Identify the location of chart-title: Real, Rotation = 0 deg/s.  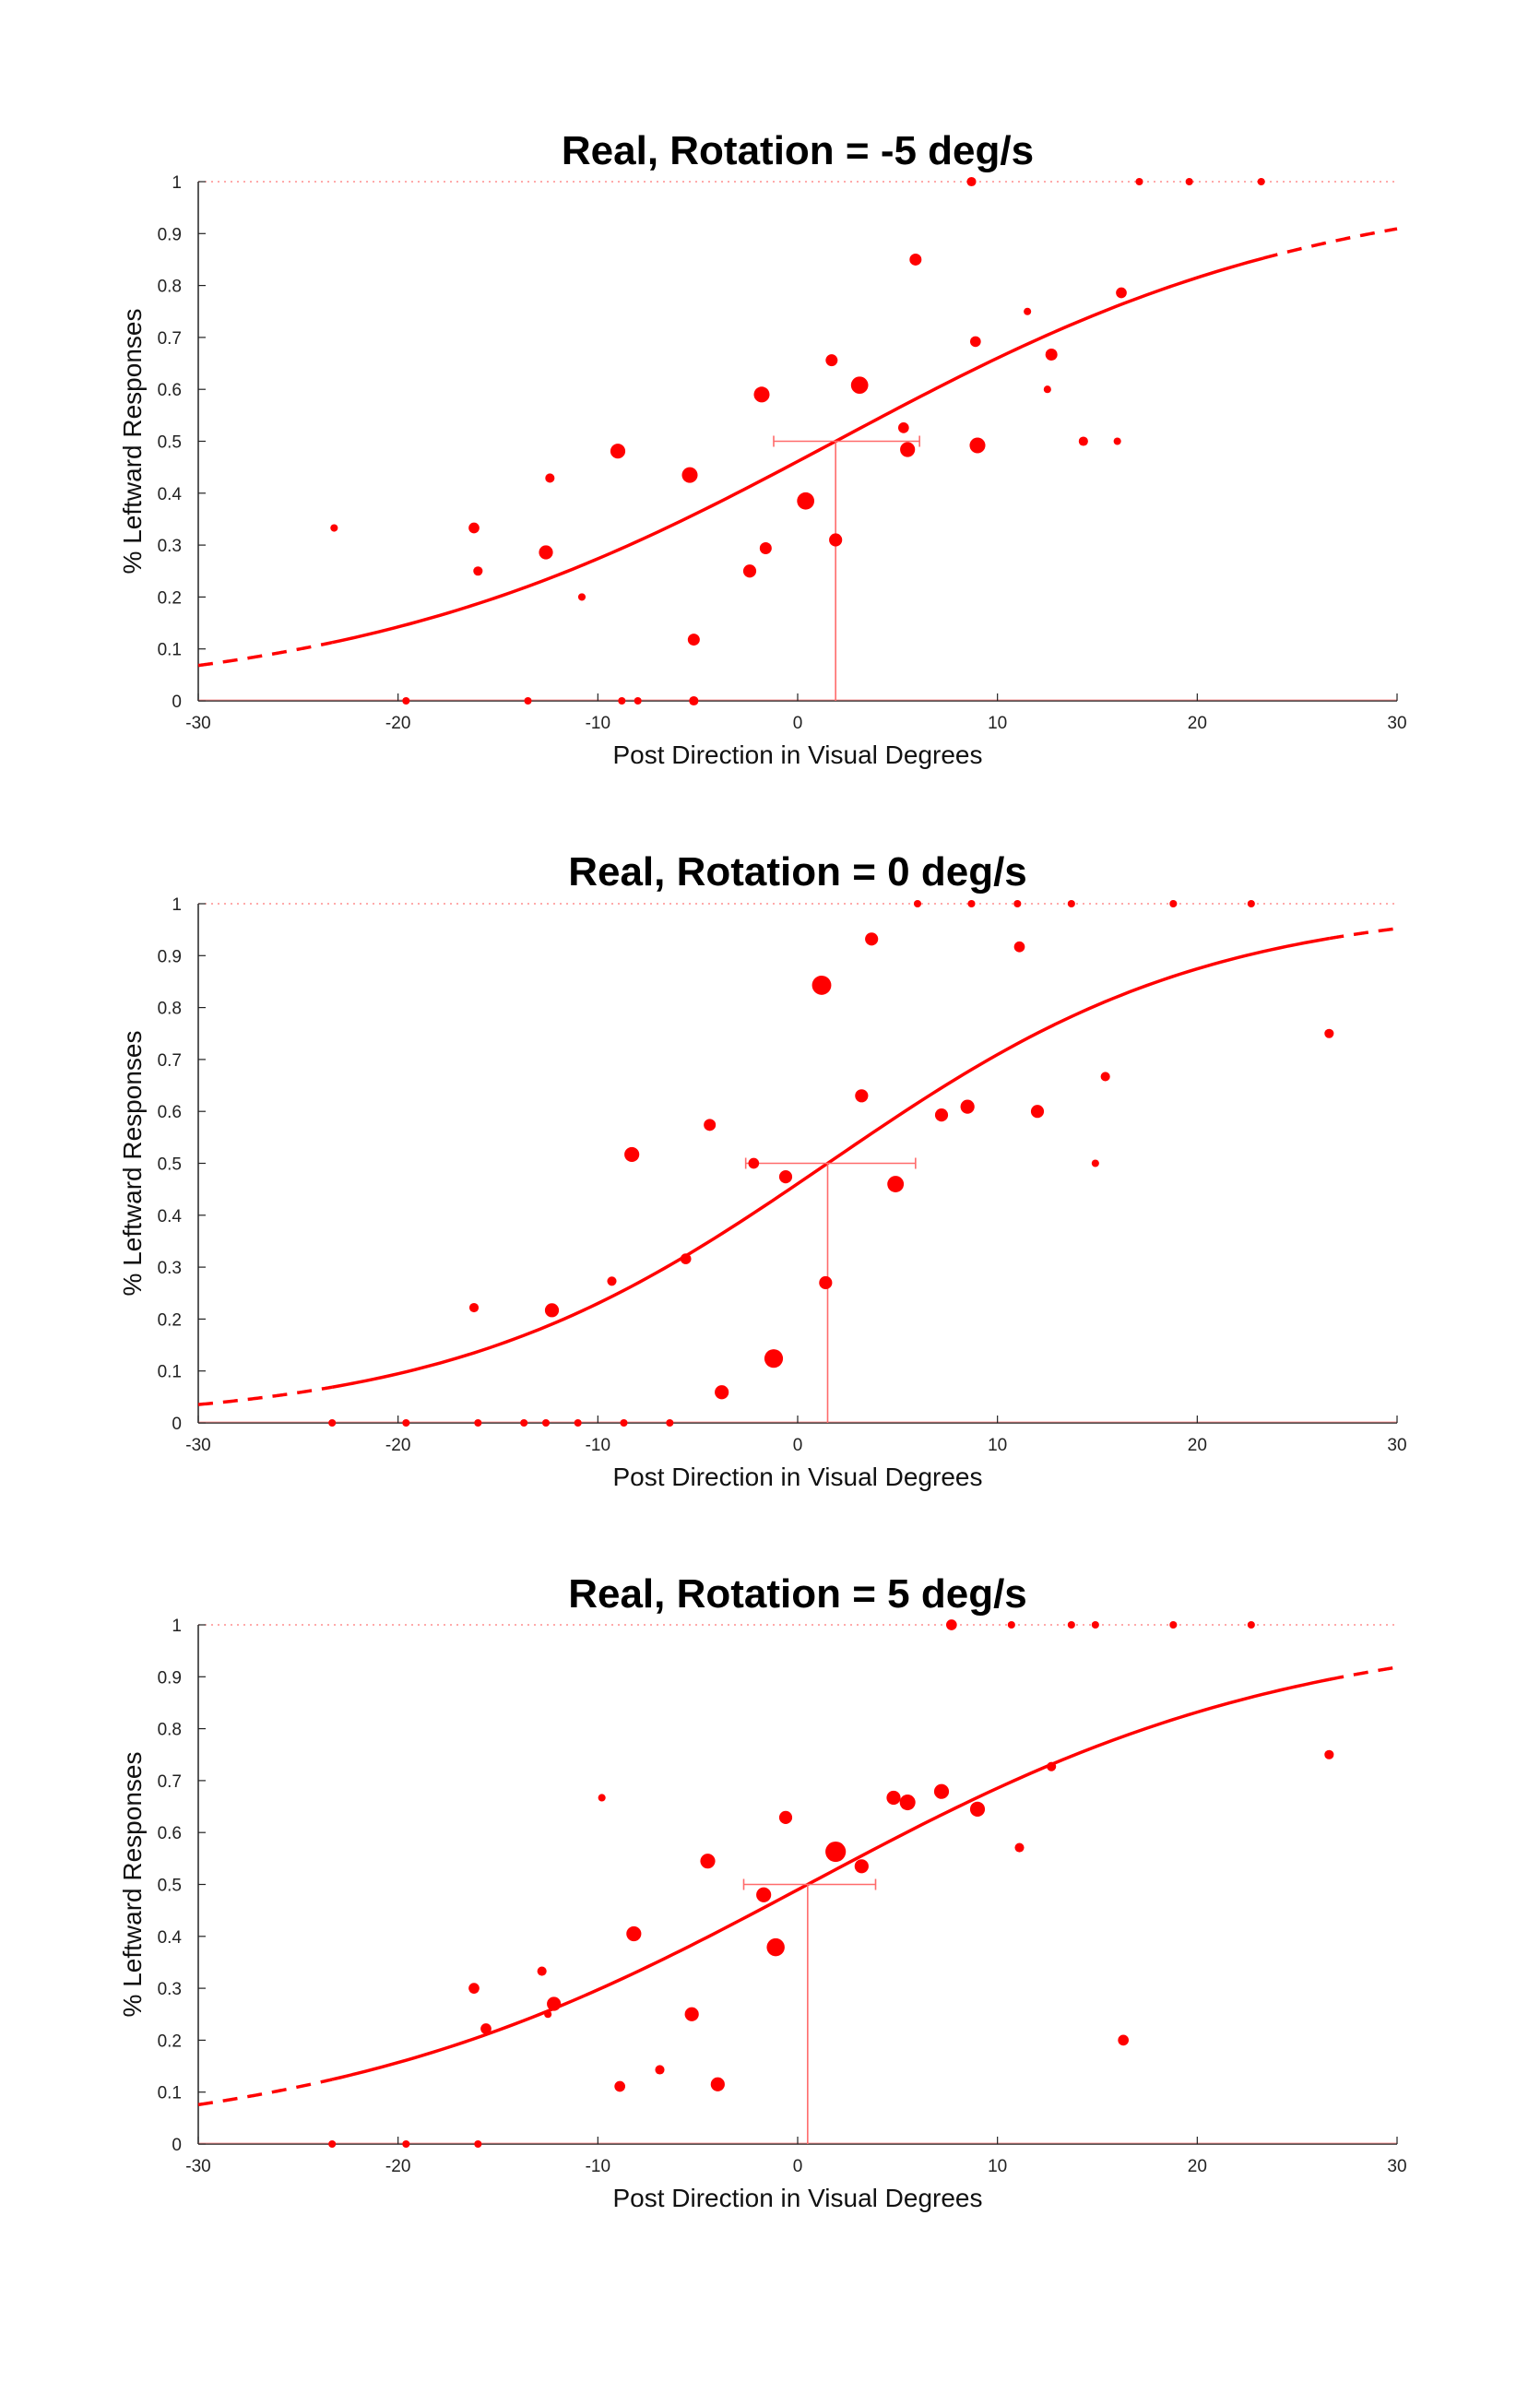
(798, 871).